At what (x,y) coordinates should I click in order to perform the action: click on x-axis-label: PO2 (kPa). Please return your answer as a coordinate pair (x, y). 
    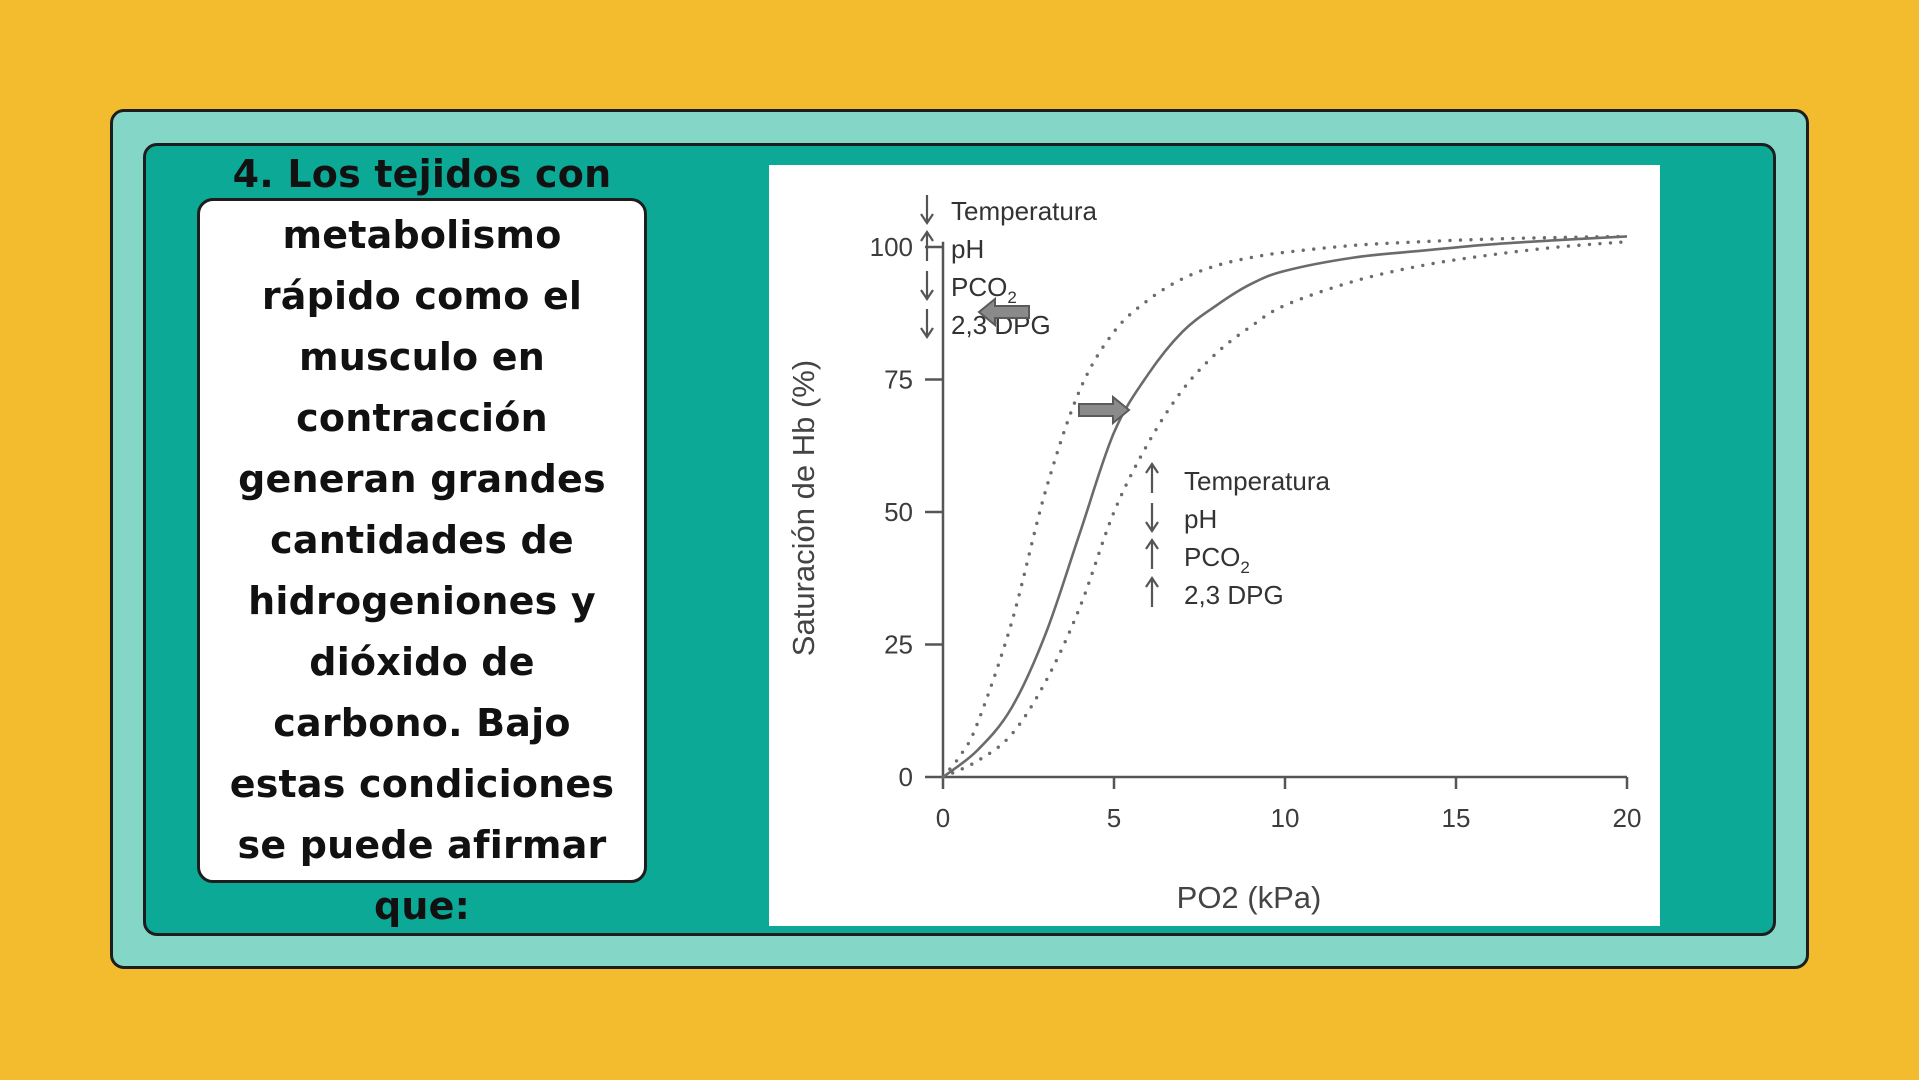
    Looking at the image, I should click on (1249, 897).